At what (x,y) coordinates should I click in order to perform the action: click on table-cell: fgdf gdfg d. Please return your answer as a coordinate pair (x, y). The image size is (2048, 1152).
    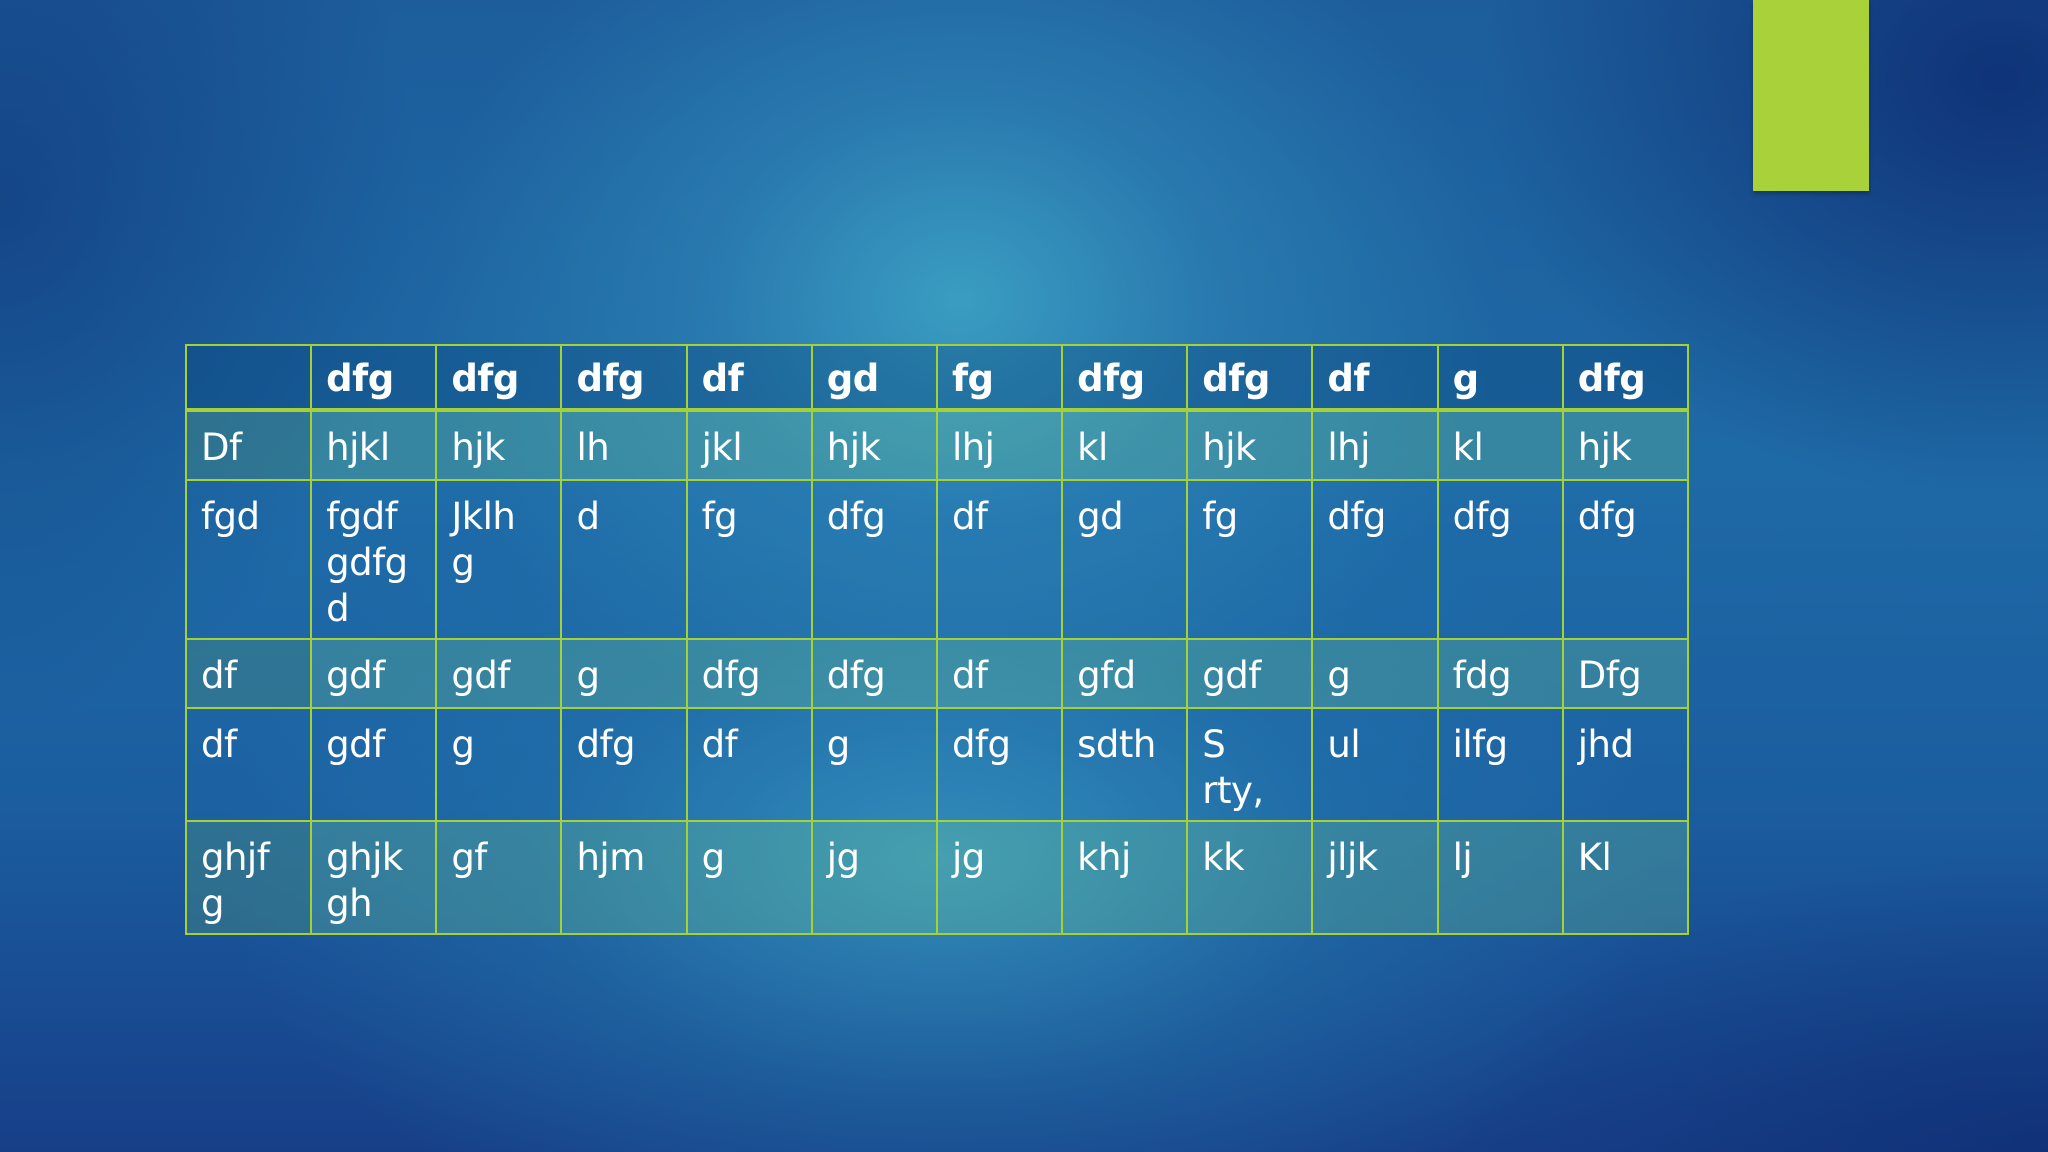
    Looking at the image, I should click on (374, 559).